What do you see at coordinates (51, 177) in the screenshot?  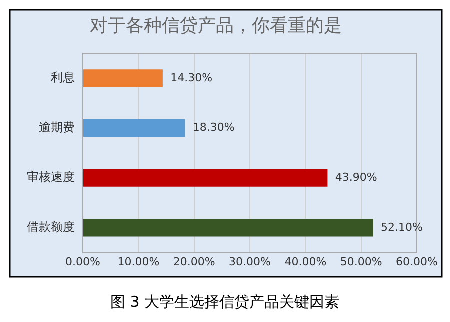 I see `y-tick-label: 审核速度` at bounding box center [51, 177].